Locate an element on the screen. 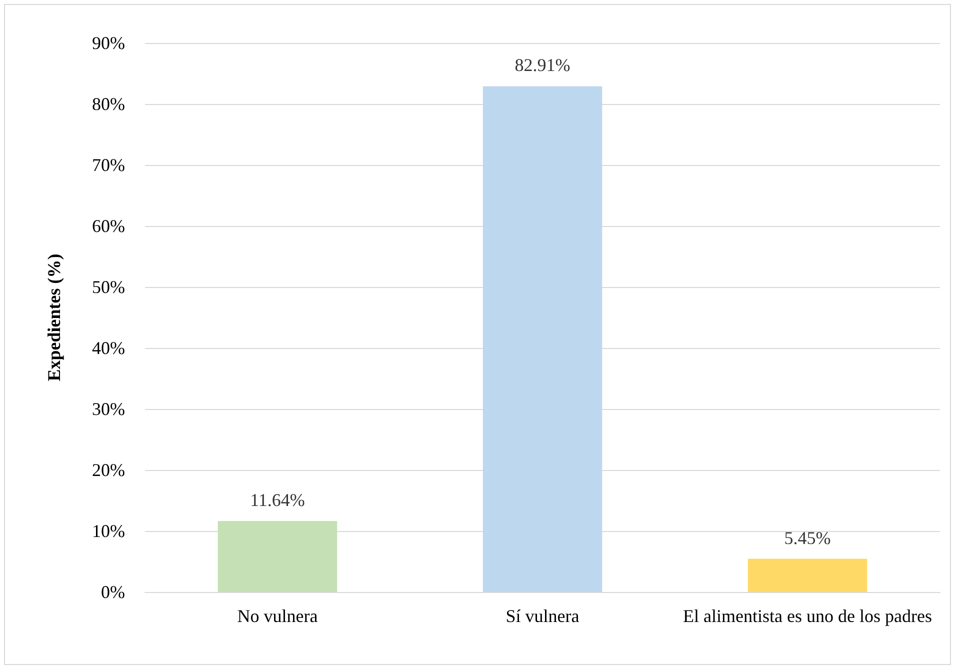 The height and width of the screenshot is (669, 957). y-tick-label: 0% is located at coordinates (113, 592).